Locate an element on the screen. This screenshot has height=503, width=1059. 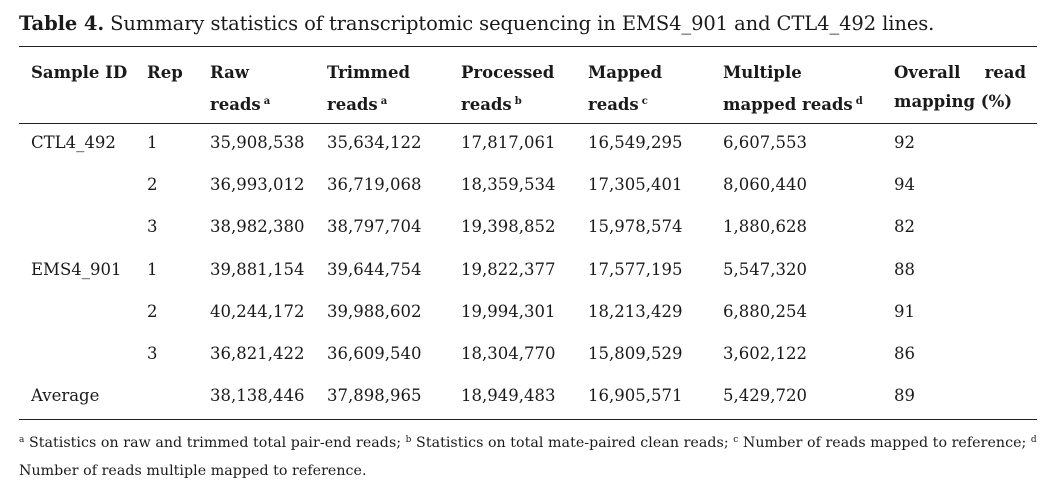
header-trimmed-reads: Trimmed reads a is located at coordinates (368, 88).